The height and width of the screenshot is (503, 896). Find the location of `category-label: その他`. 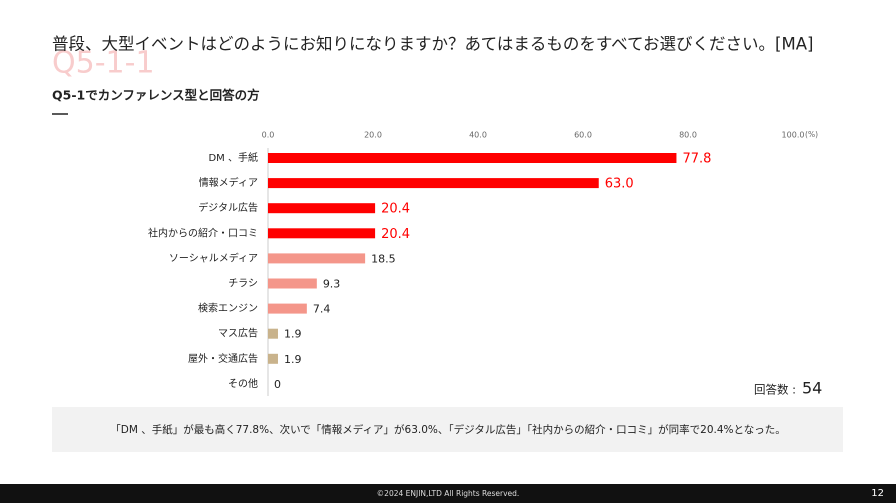

category-label: その他 is located at coordinates (243, 383).